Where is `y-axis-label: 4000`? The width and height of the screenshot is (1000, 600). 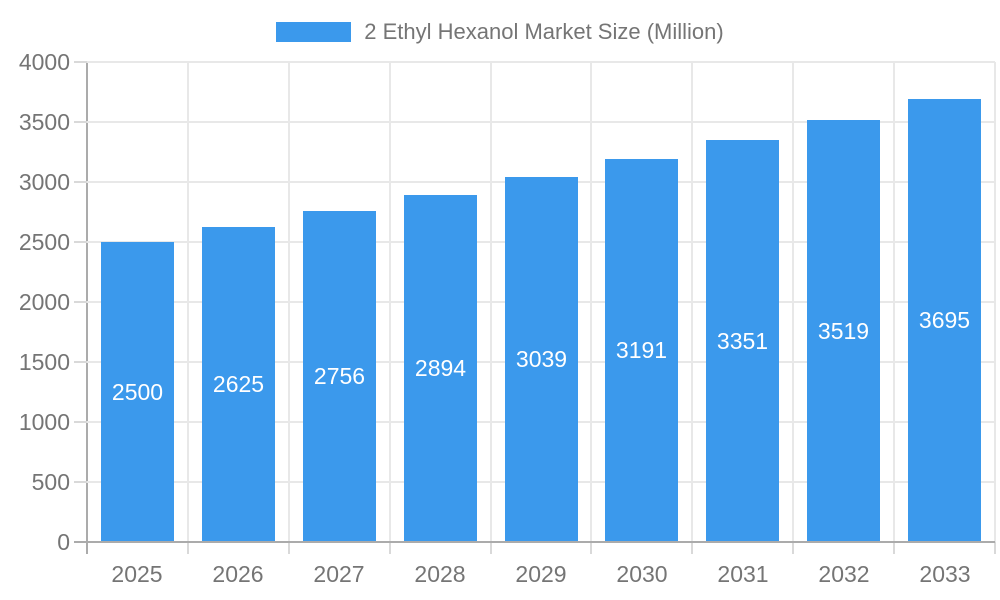 y-axis-label: 4000 is located at coordinates (44, 62).